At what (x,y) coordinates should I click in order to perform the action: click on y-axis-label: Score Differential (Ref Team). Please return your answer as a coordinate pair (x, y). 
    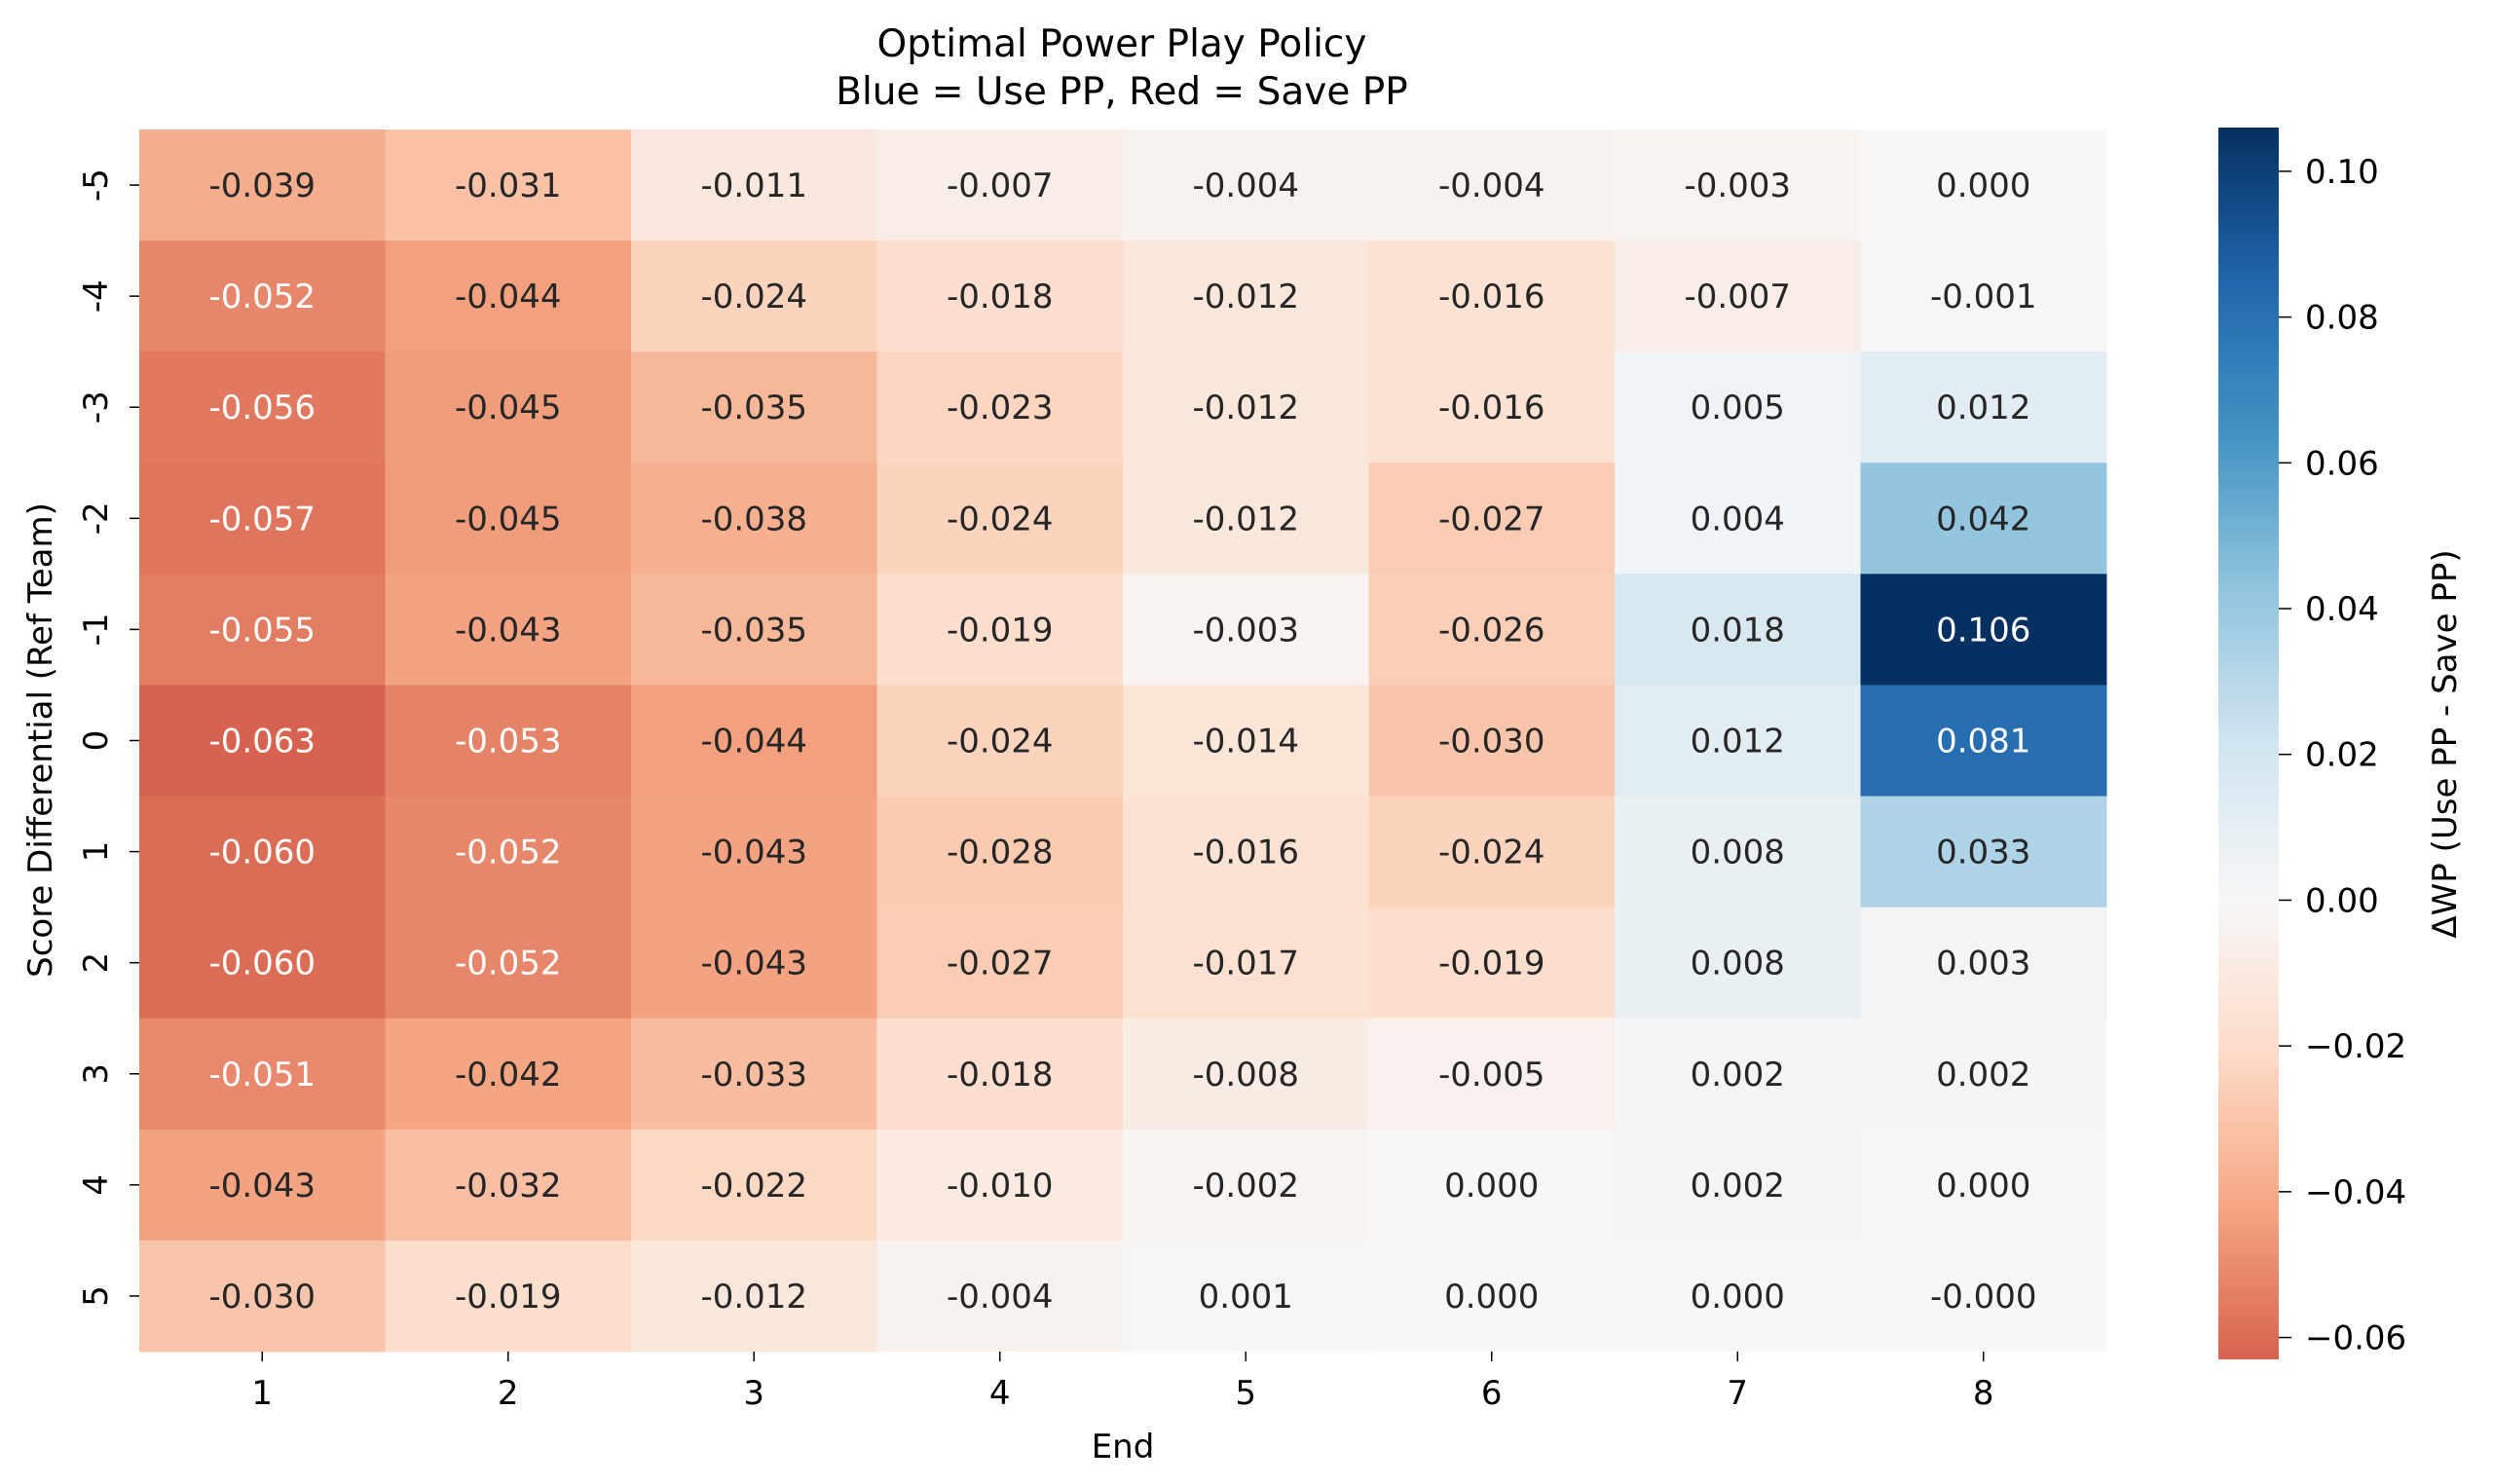
    Looking at the image, I should click on (40, 740).